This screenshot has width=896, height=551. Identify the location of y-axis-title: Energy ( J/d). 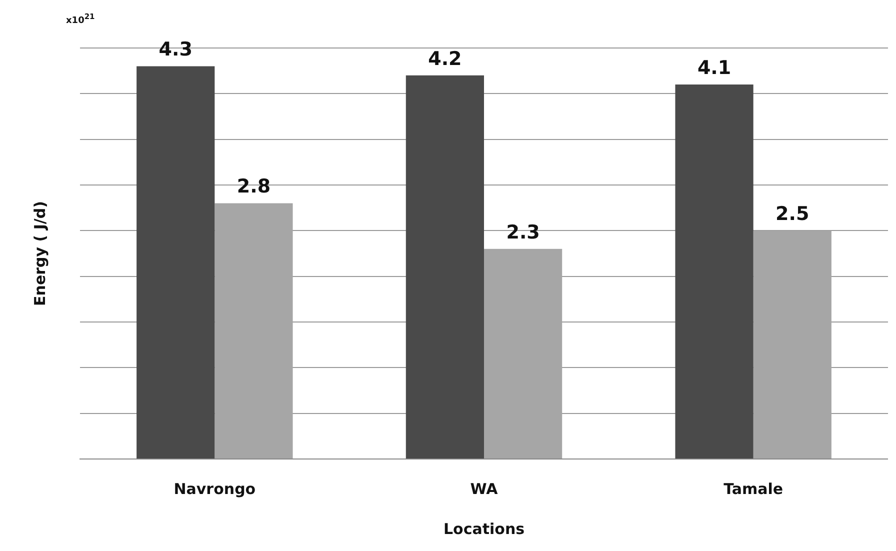
(39, 253).